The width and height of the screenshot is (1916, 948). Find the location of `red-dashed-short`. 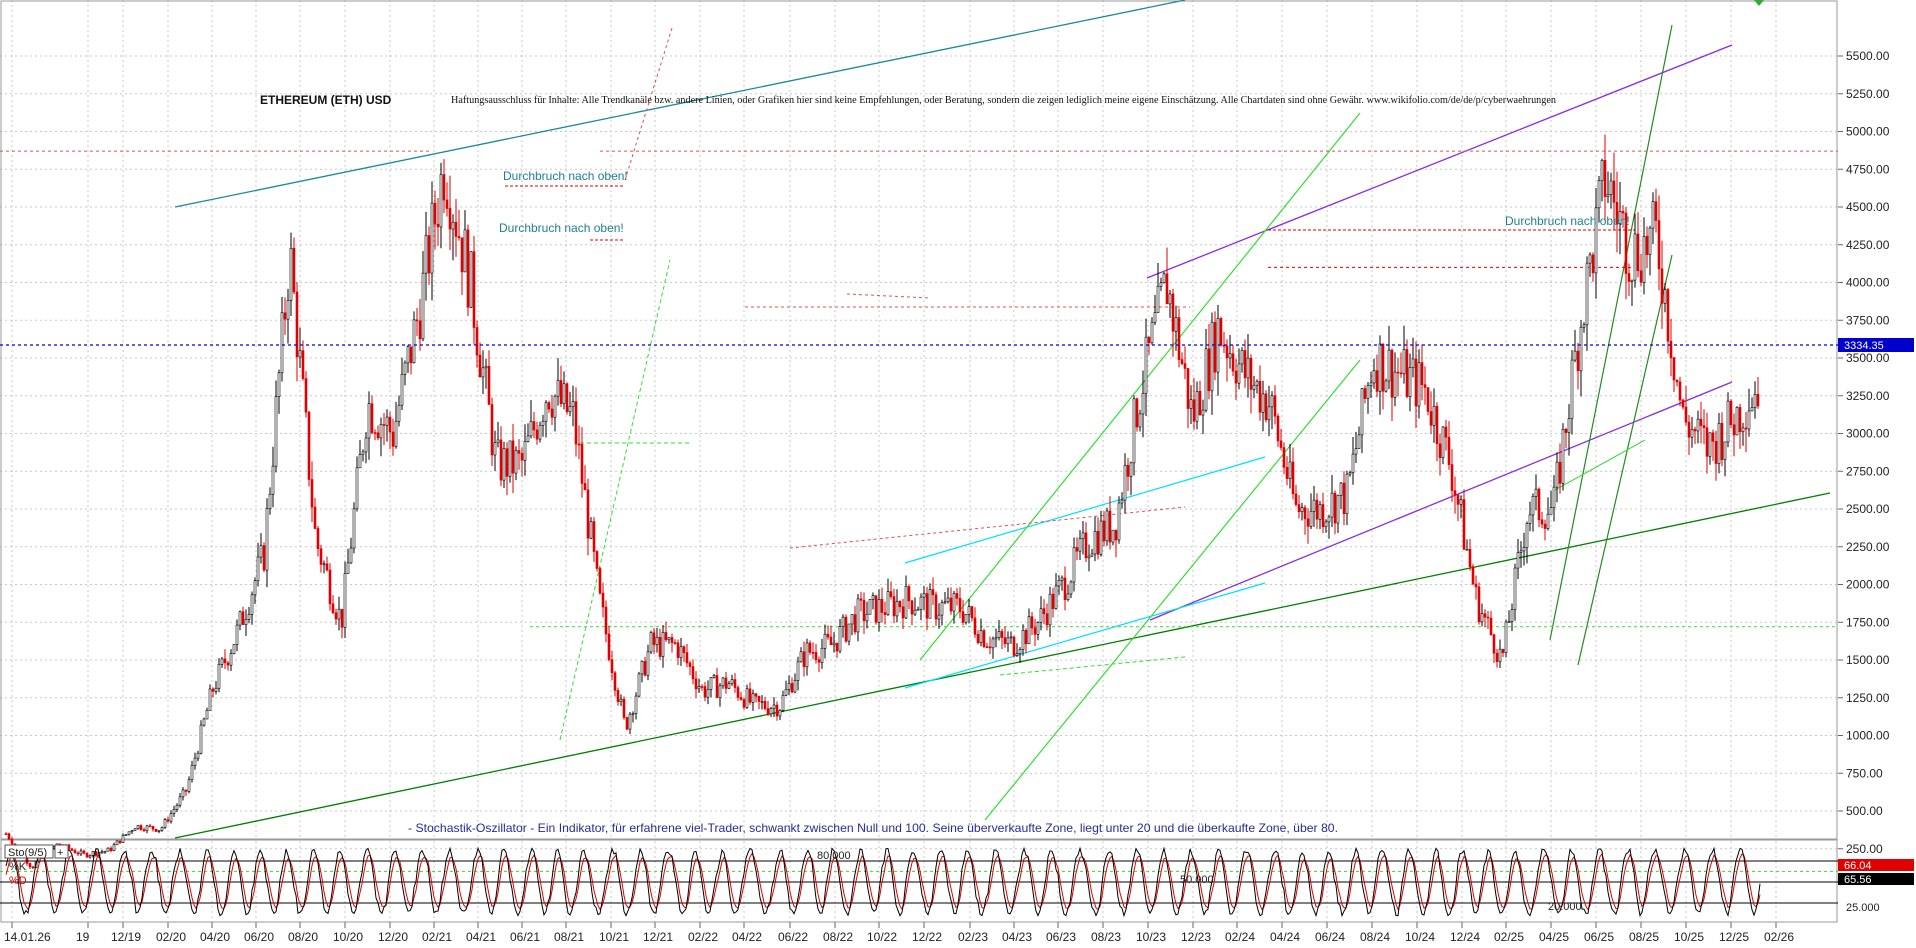

red-dashed-short is located at coordinates (888, 296).